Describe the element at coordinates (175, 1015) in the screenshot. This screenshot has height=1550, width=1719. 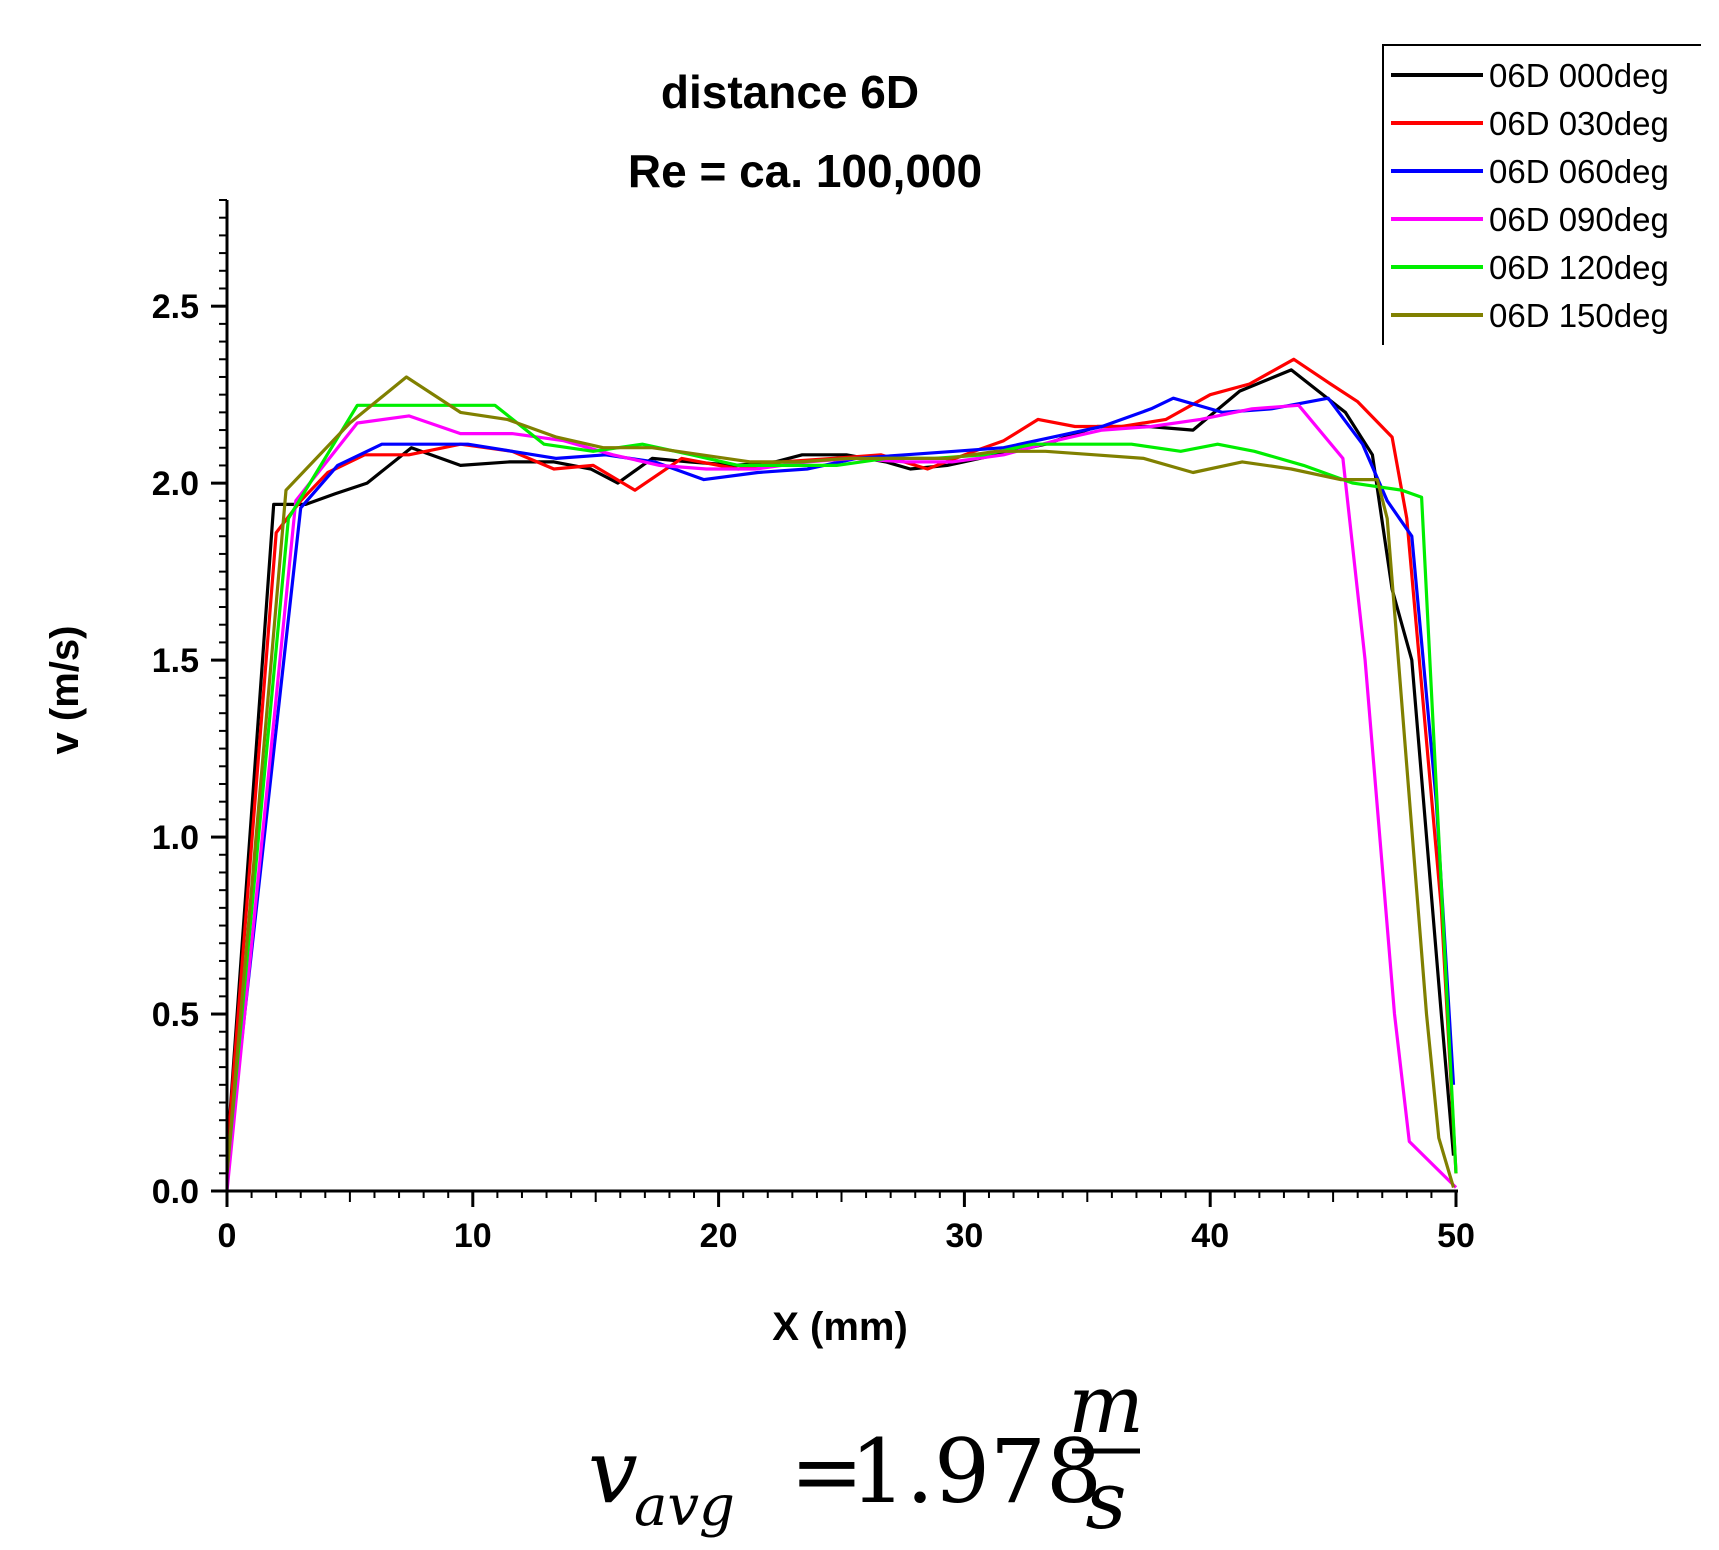
I see `y-tick-label: 0.5` at that location.